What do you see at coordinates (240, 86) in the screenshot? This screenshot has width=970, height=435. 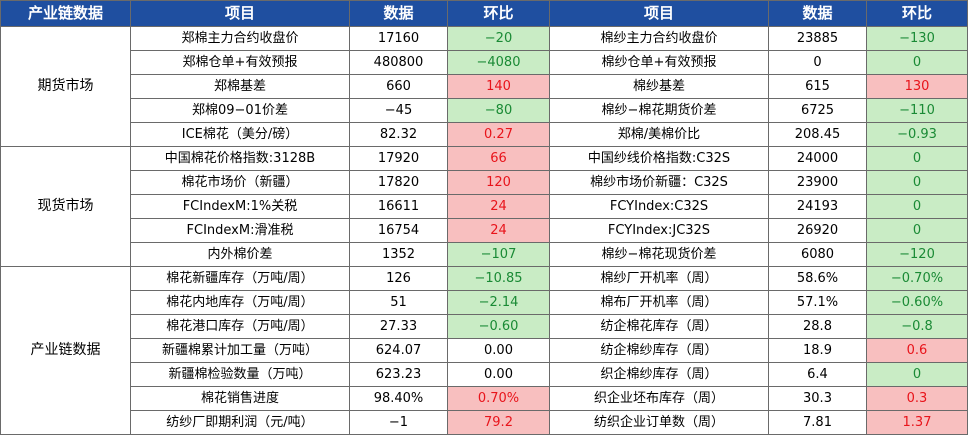 I see `item-name-left: 郑棉基差` at bounding box center [240, 86].